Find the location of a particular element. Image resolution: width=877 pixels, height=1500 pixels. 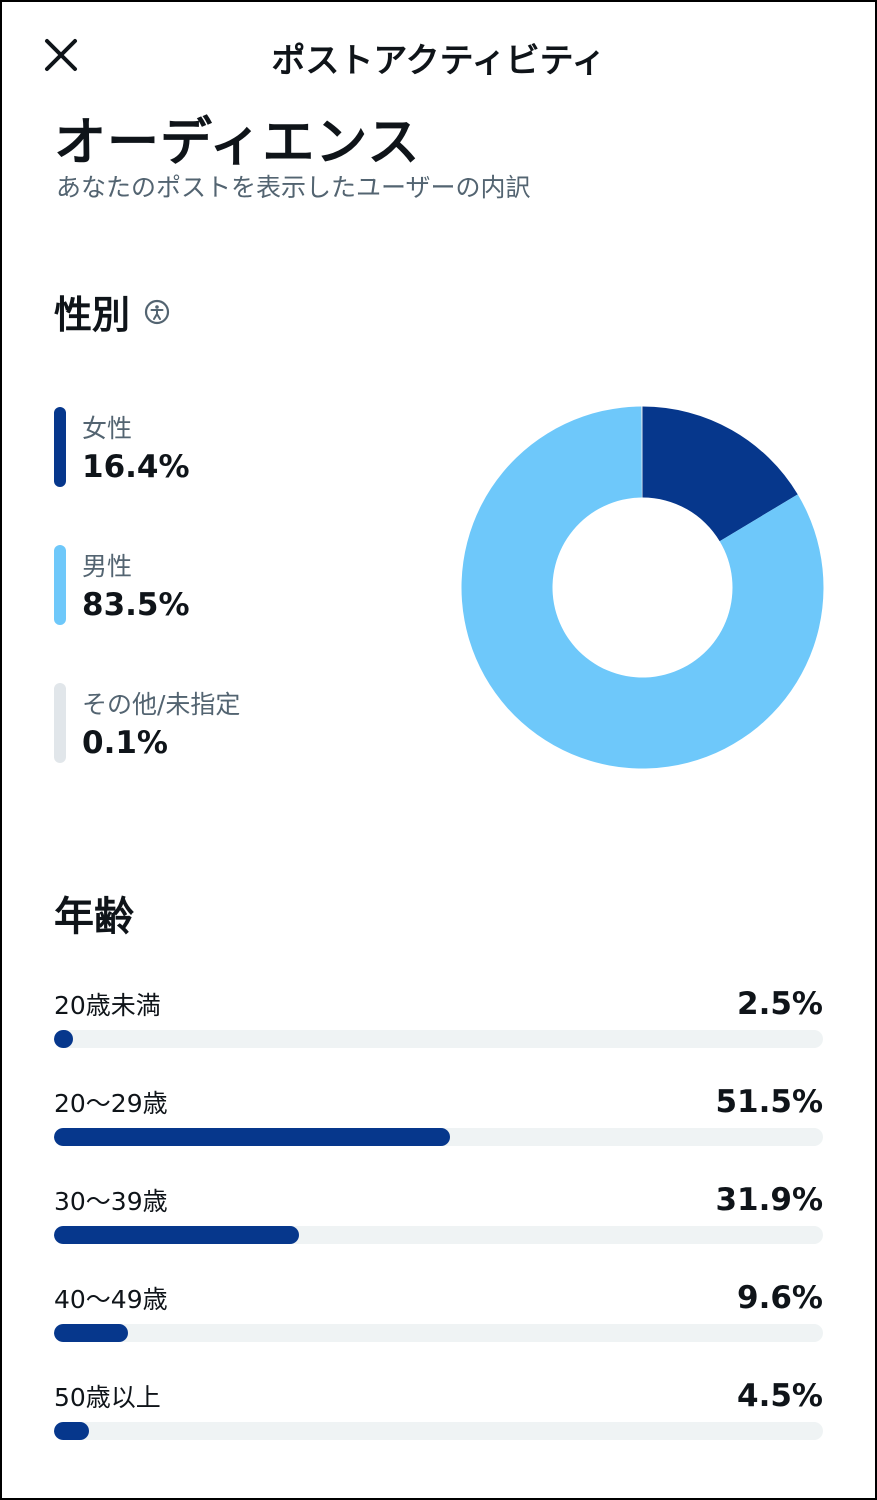

gender-heading: 性別 is located at coordinates (112, 311).